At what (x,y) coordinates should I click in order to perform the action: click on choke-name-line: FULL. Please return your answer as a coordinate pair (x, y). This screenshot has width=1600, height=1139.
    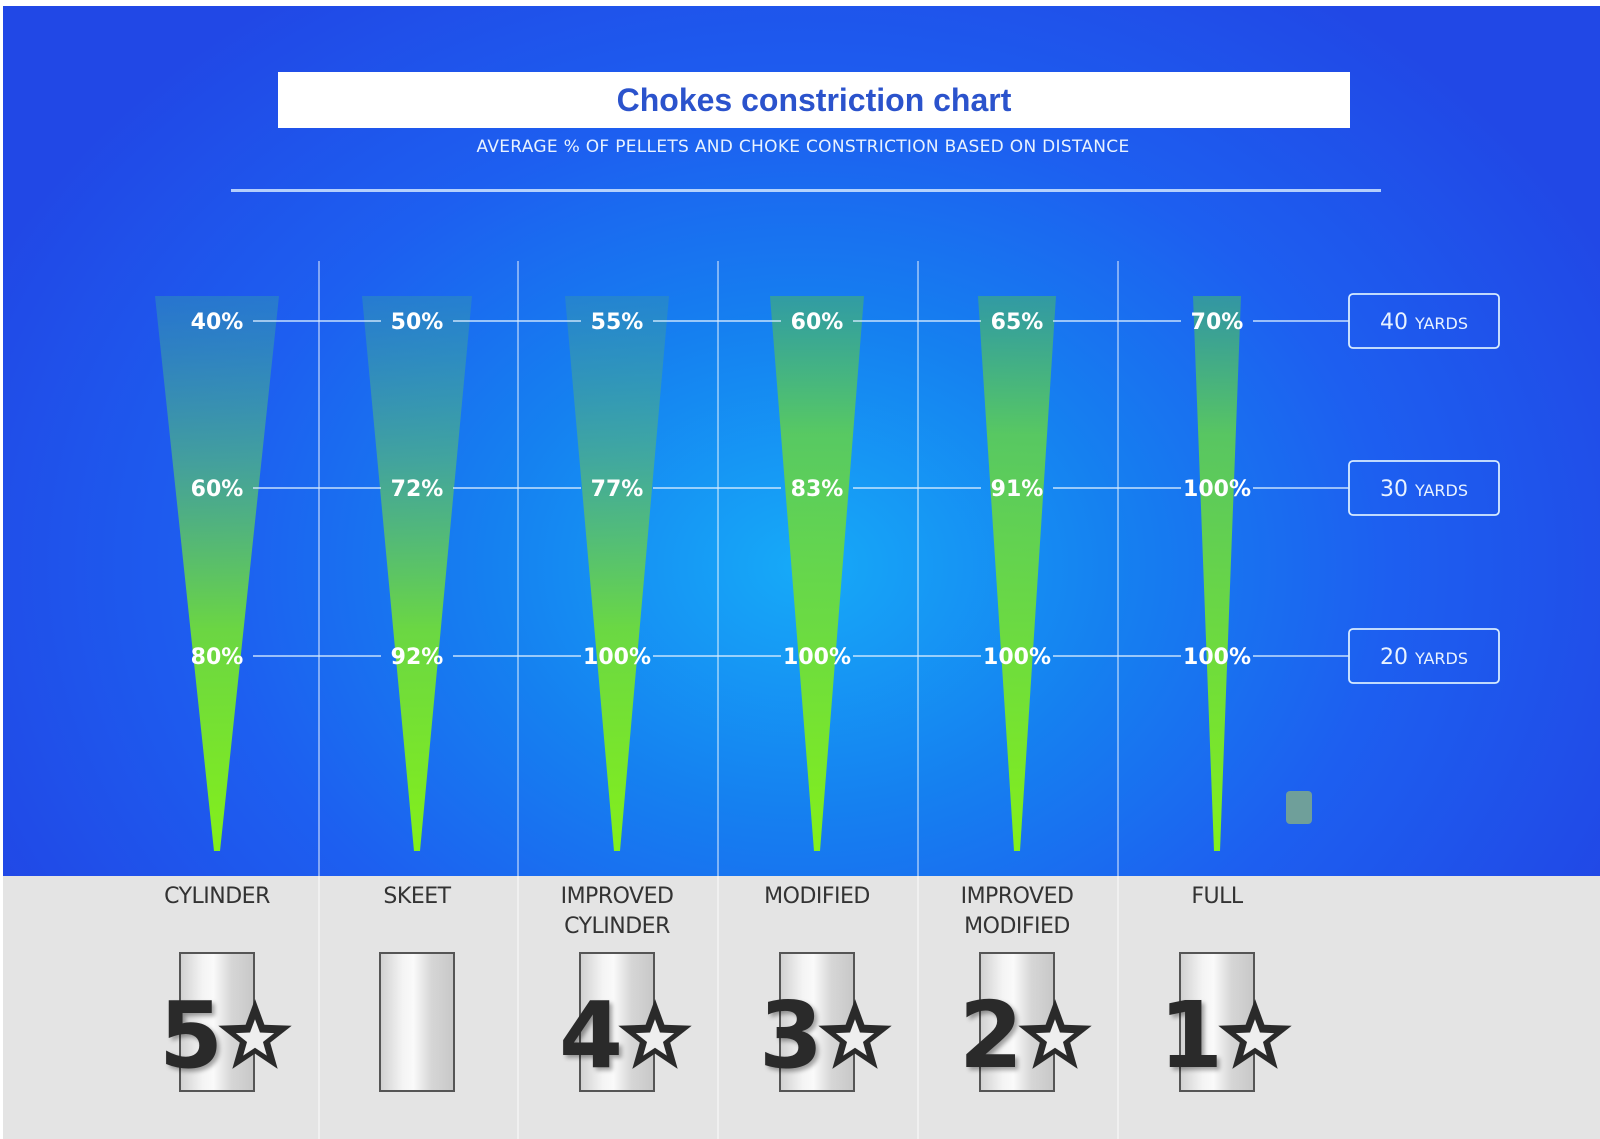
    Looking at the image, I should click on (1217, 896).